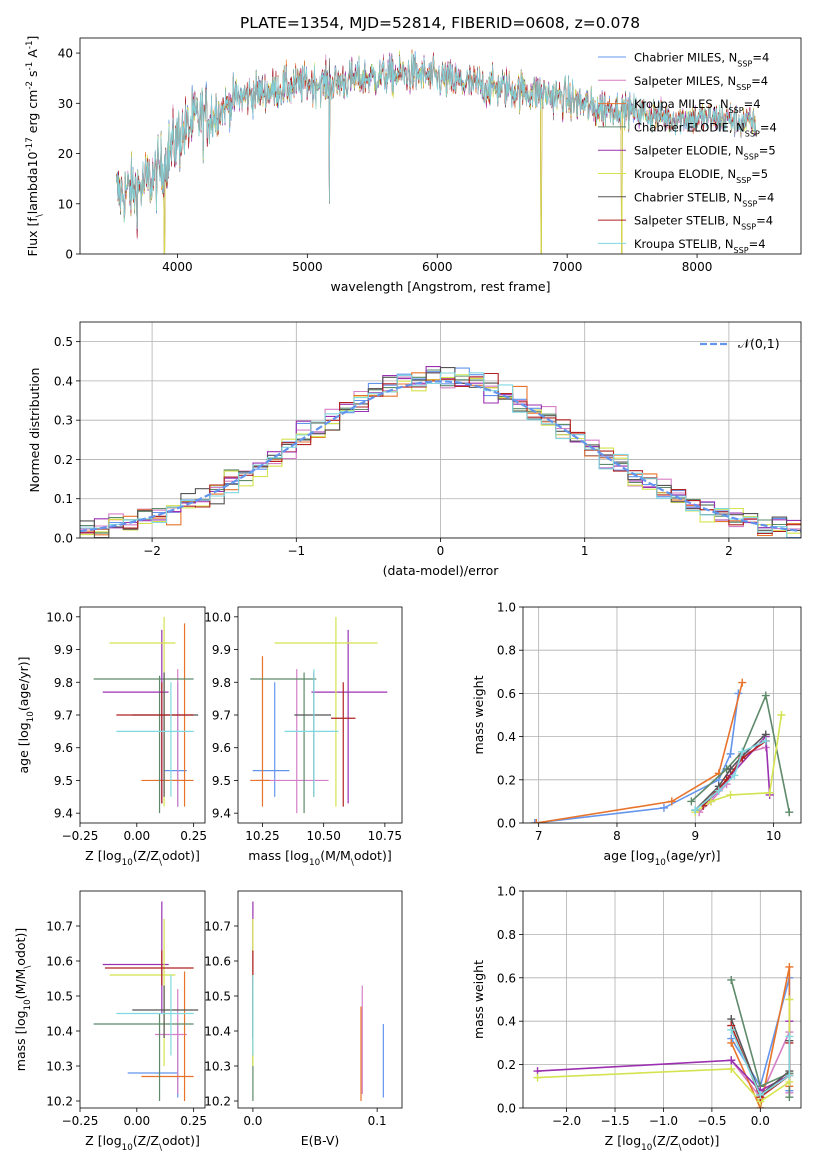  What do you see at coordinates (26, 714) in the screenshot?
I see `y-axis-label: age [log10(age/yr)]` at bounding box center [26, 714].